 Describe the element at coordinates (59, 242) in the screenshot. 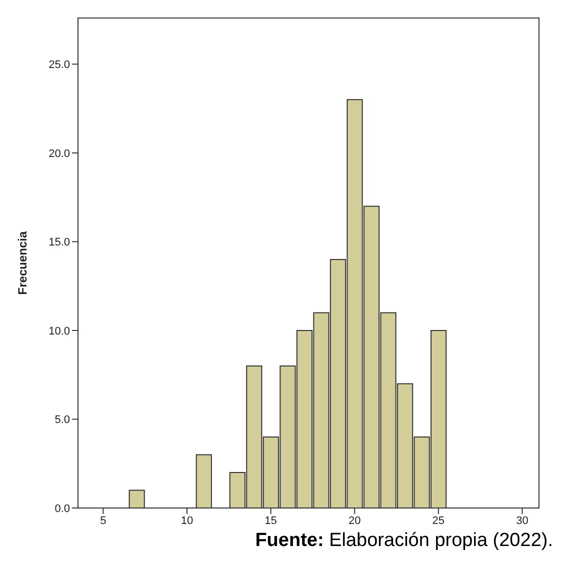

I see `y-tick-label: 15.0` at that location.